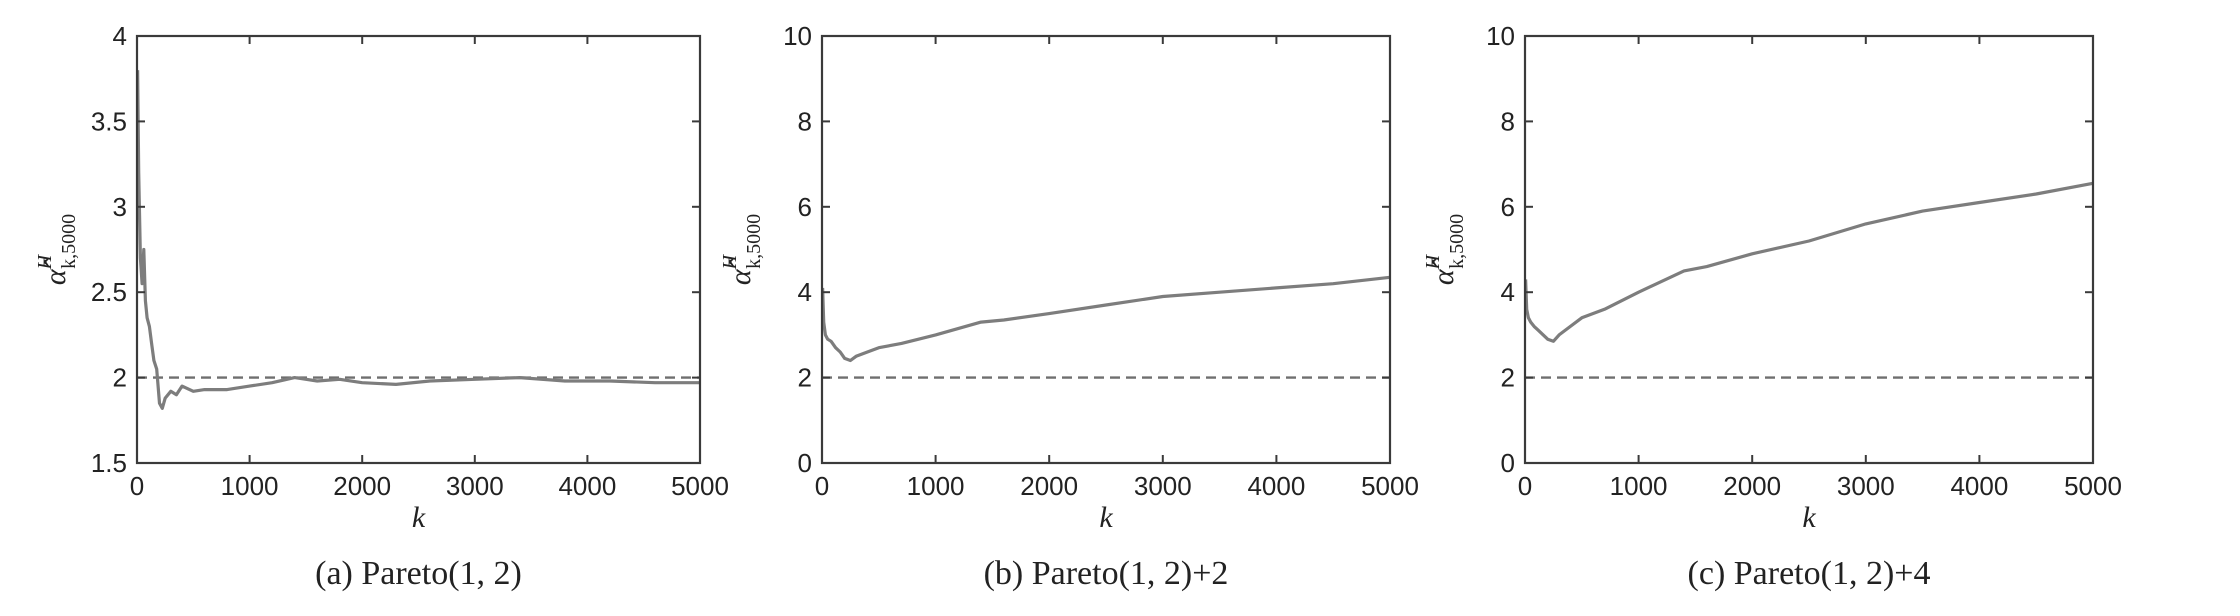 The width and height of the screenshot is (2240, 616). I want to click on y-tick-label: 2.5, so click(109, 292).